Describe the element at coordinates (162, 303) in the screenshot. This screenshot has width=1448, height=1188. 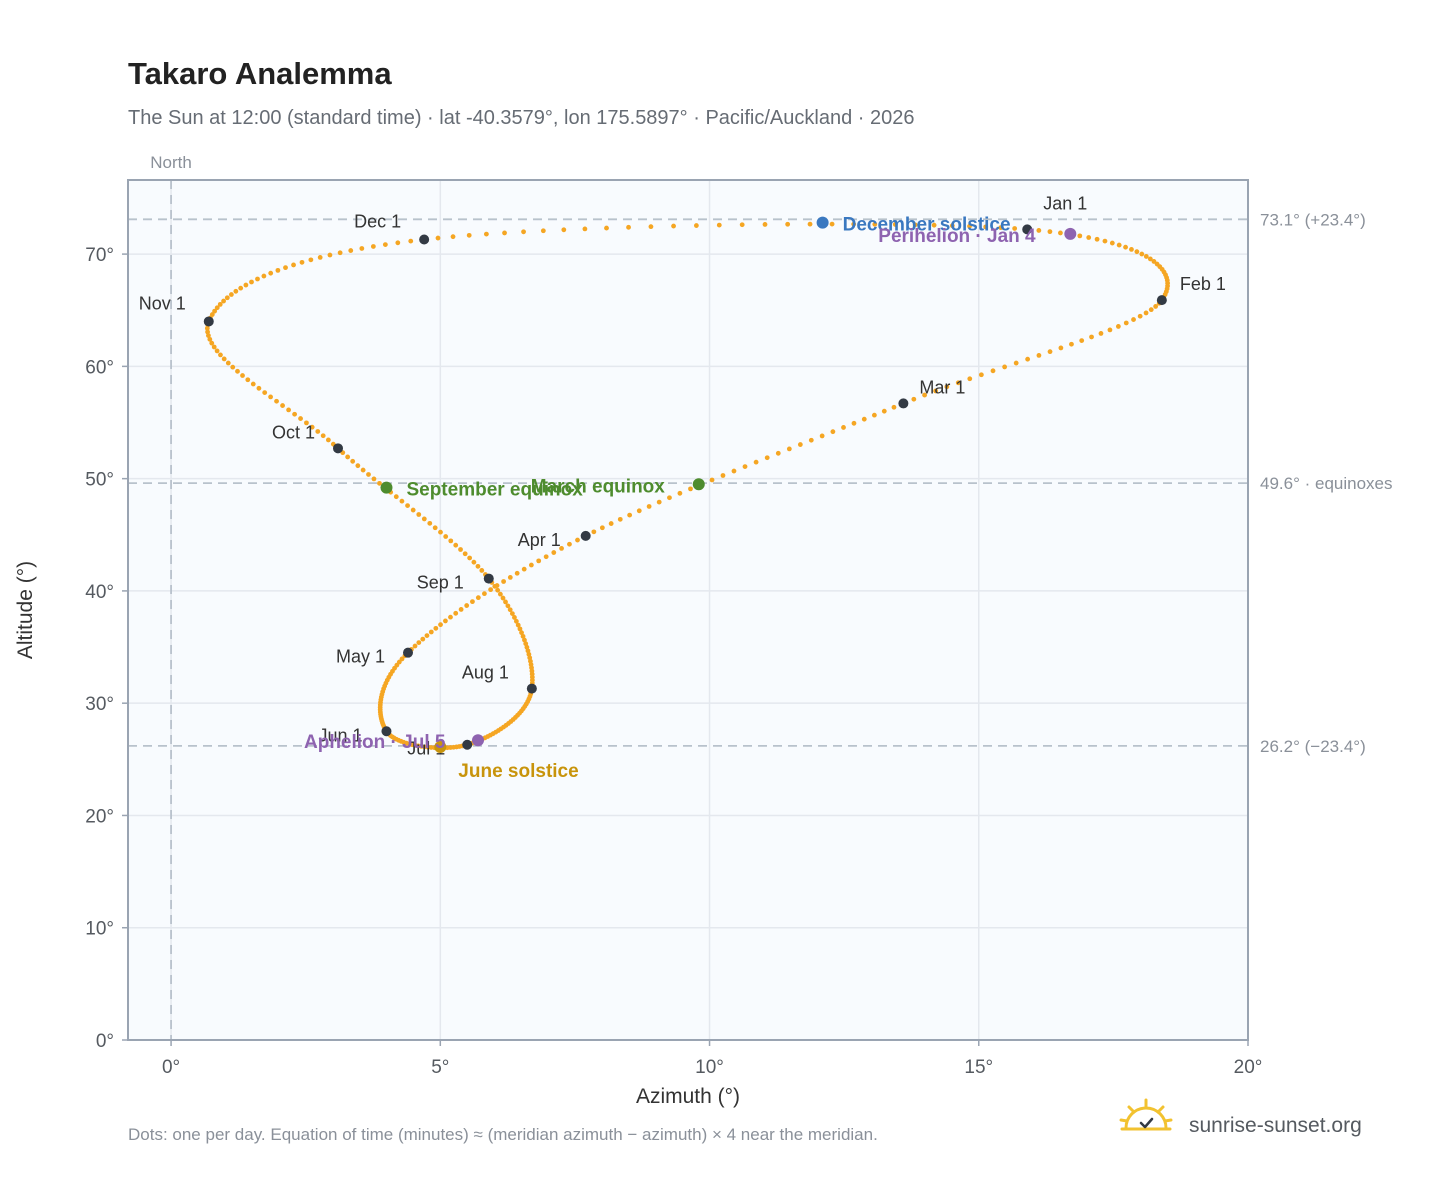
I see `month-label: Nov 1` at that location.